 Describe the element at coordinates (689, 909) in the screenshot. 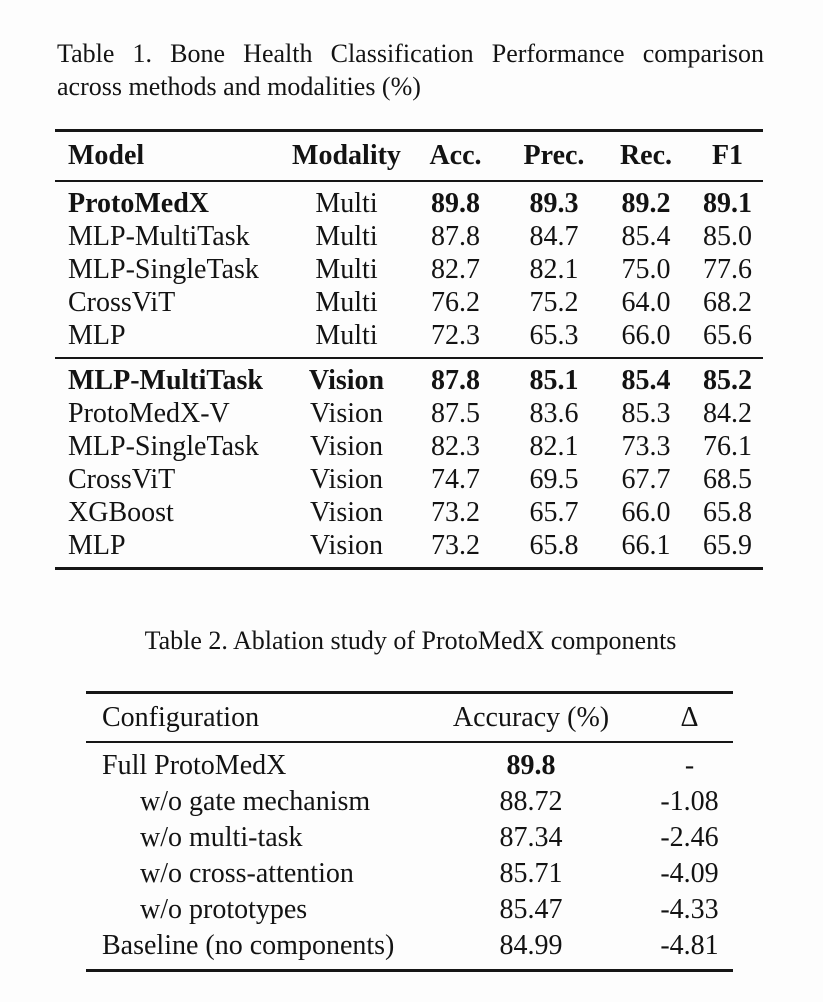

I see `table-cell: -4.33` at that location.